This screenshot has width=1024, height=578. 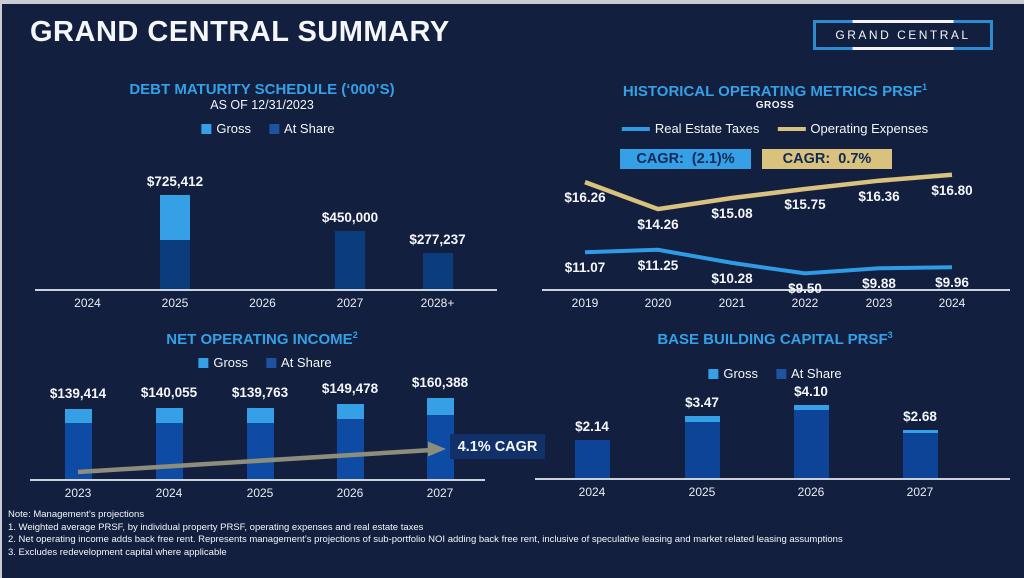 What do you see at coordinates (78, 393) in the screenshot?
I see `bar-value-label-2023: $139,414` at bounding box center [78, 393].